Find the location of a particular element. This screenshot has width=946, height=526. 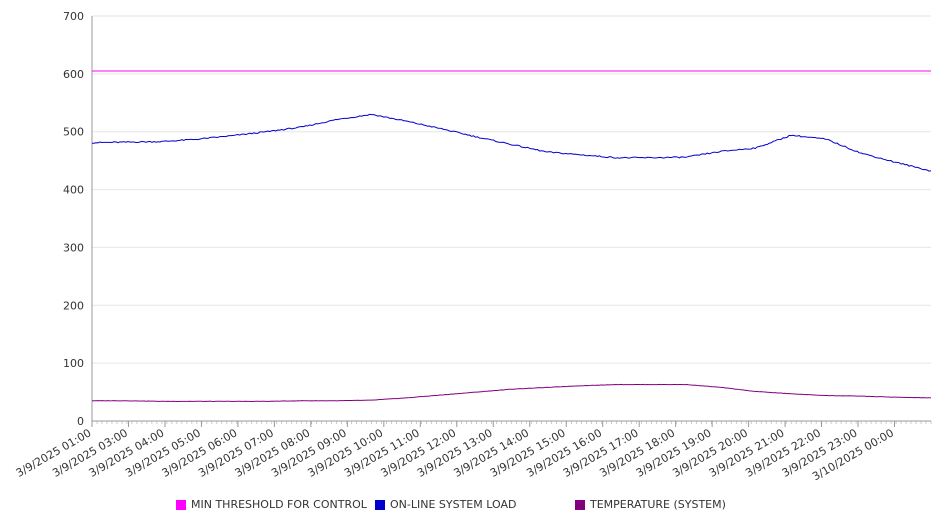

y-tick-label: 500 is located at coordinates (73, 132).